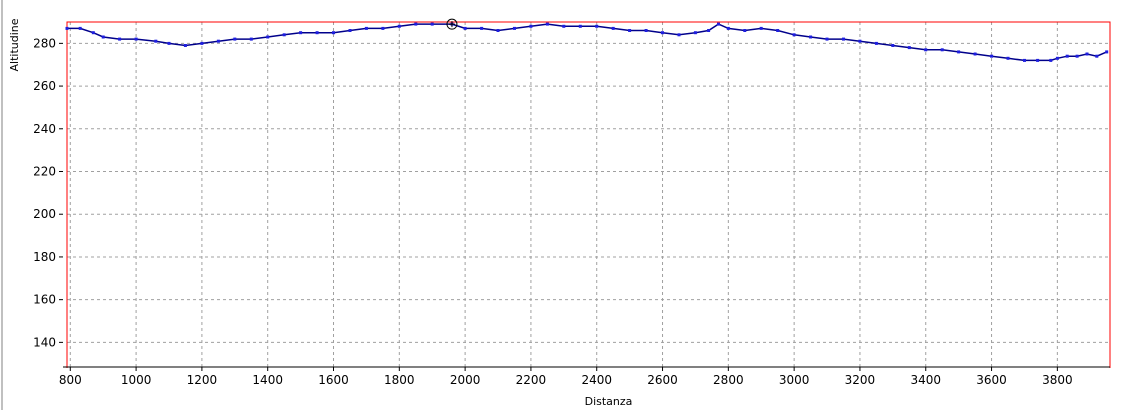  What do you see at coordinates (44, 300) in the screenshot?
I see `y-tick-label: 160` at bounding box center [44, 300].